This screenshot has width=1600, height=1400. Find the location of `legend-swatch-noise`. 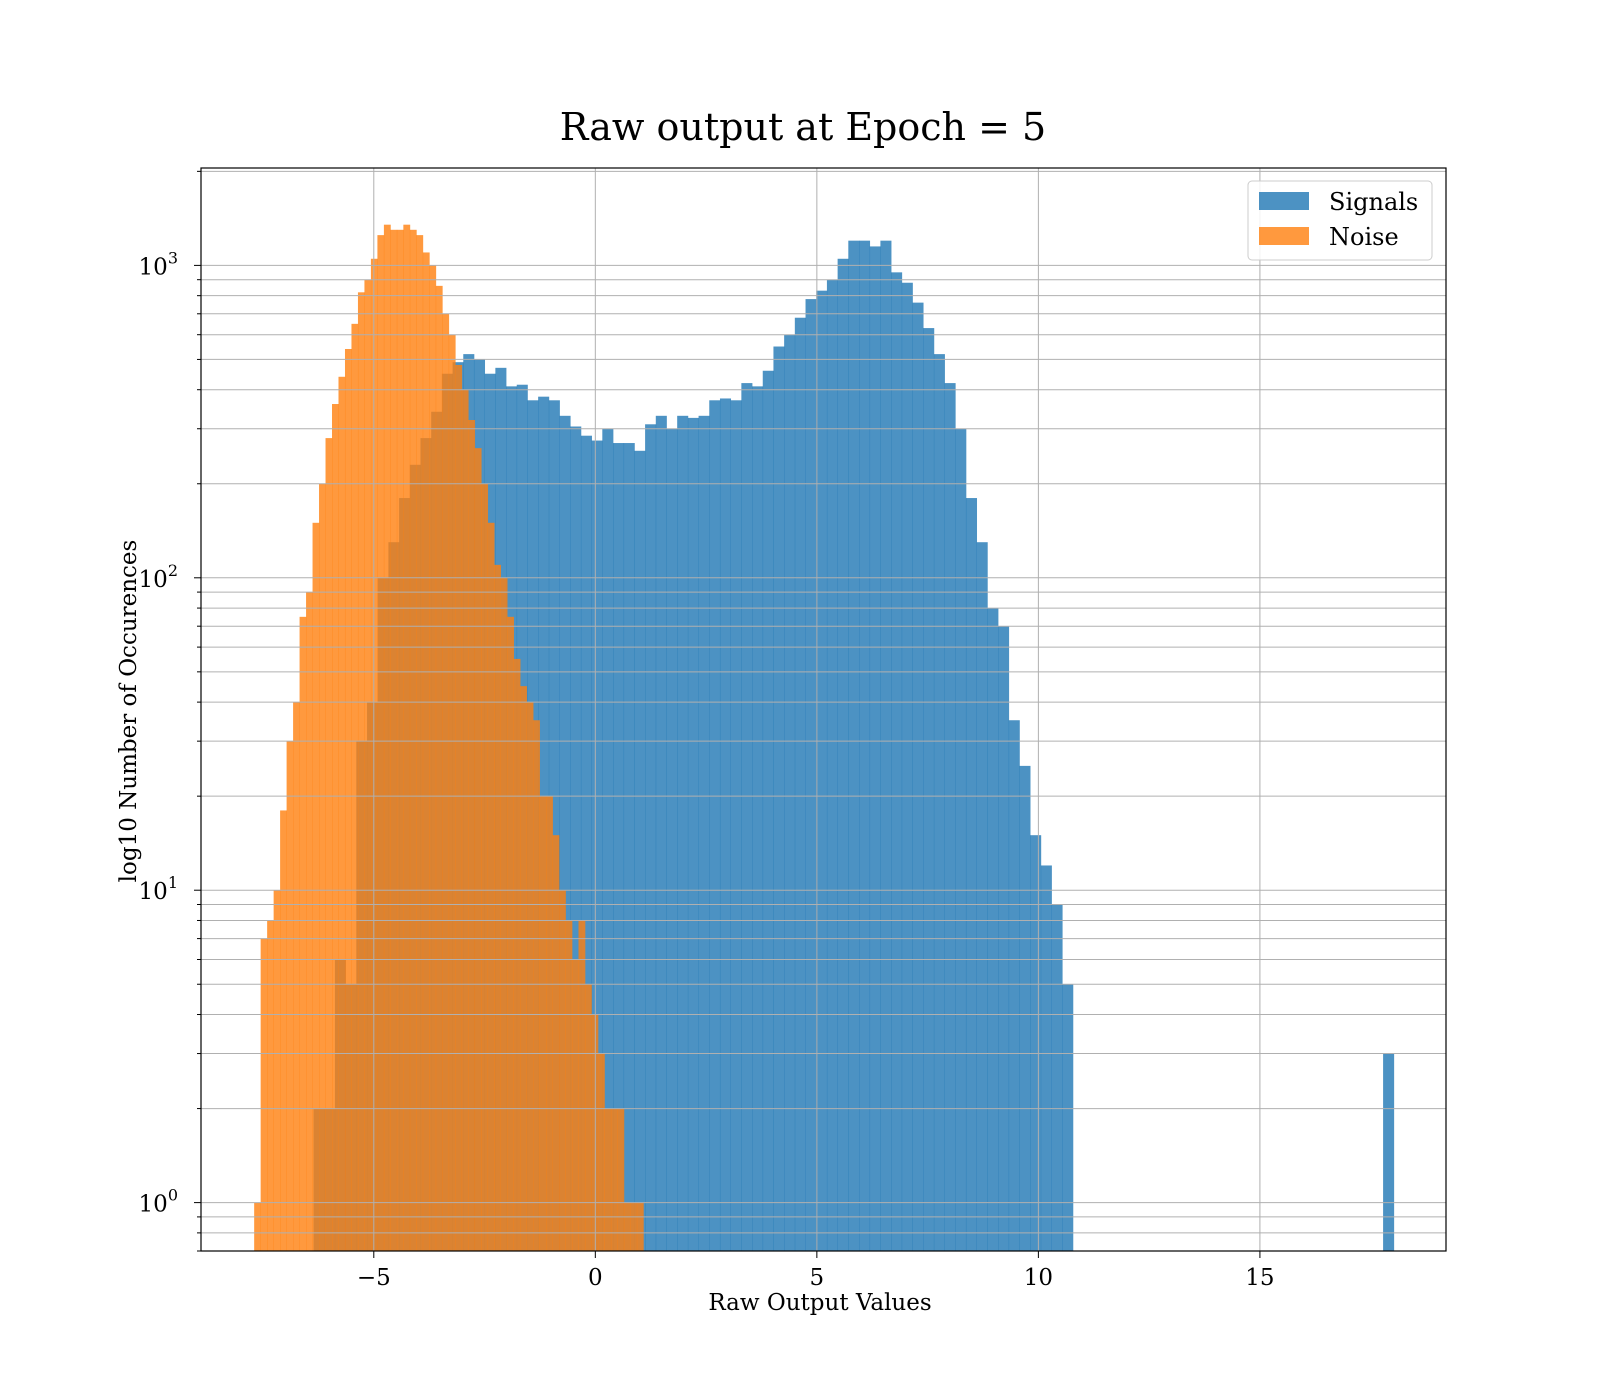

legend-swatch-noise is located at coordinates (1284, 236).